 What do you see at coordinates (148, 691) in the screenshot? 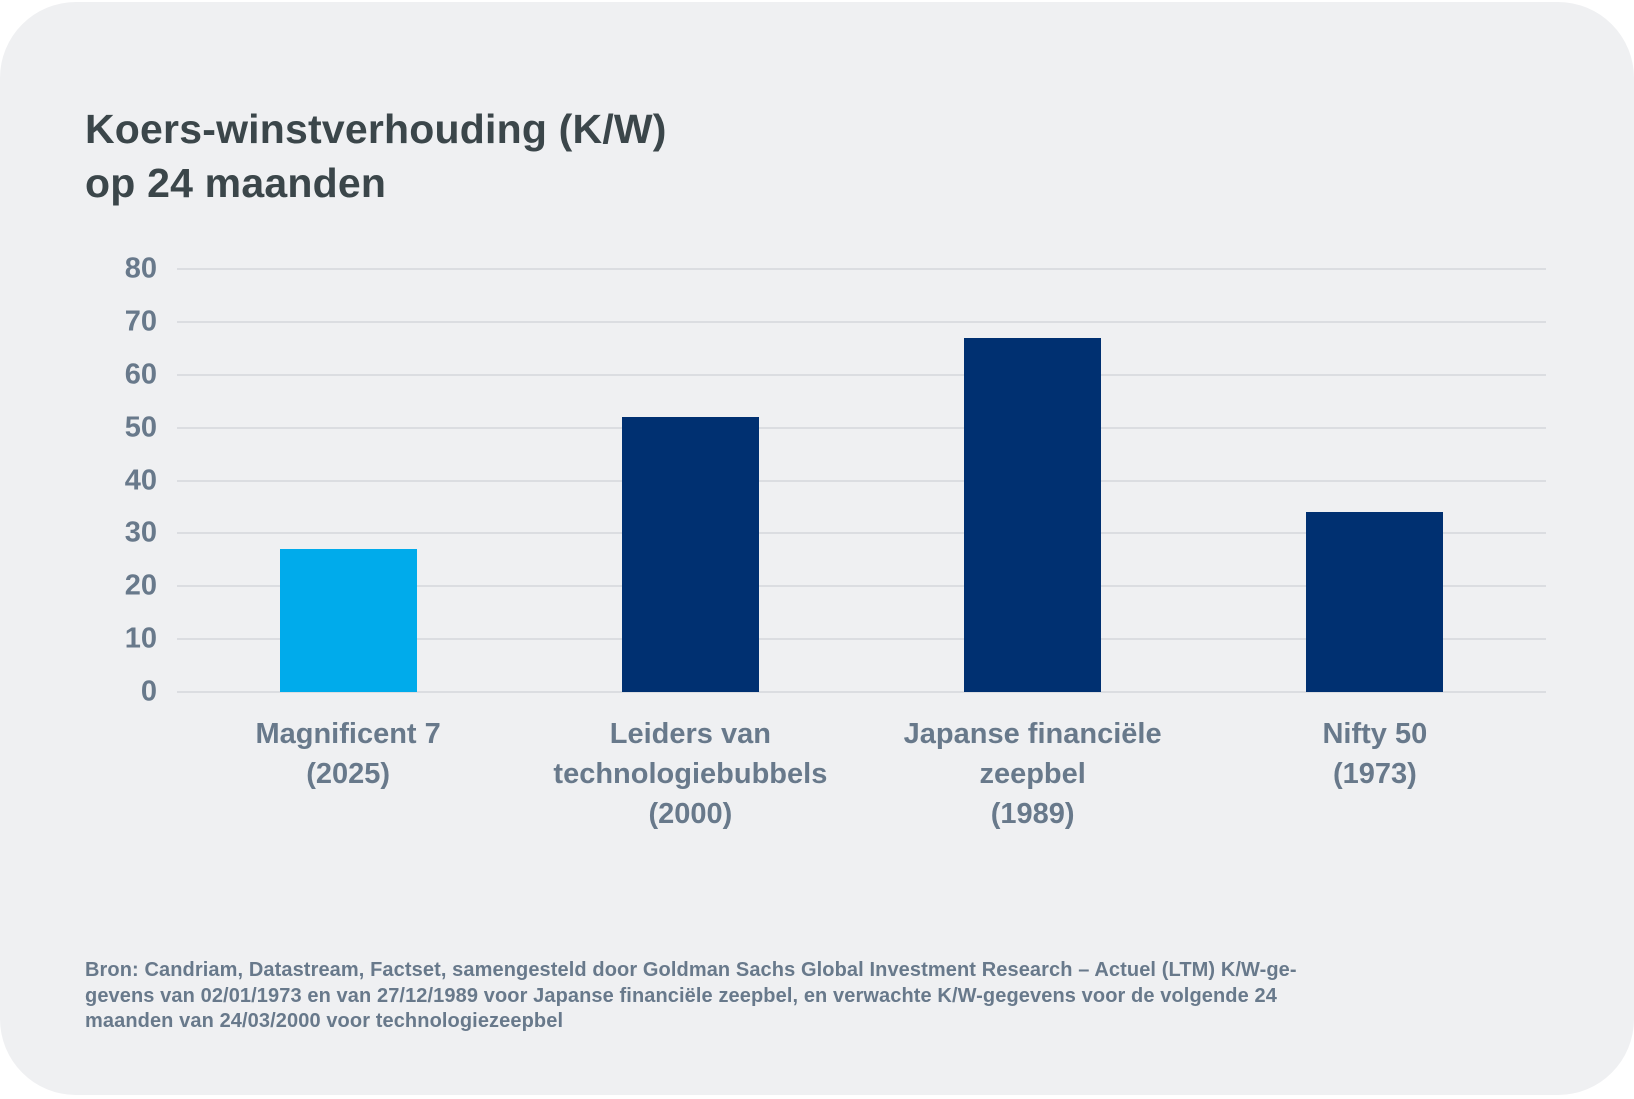
I see `y-tick-label: 0` at bounding box center [148, 691].